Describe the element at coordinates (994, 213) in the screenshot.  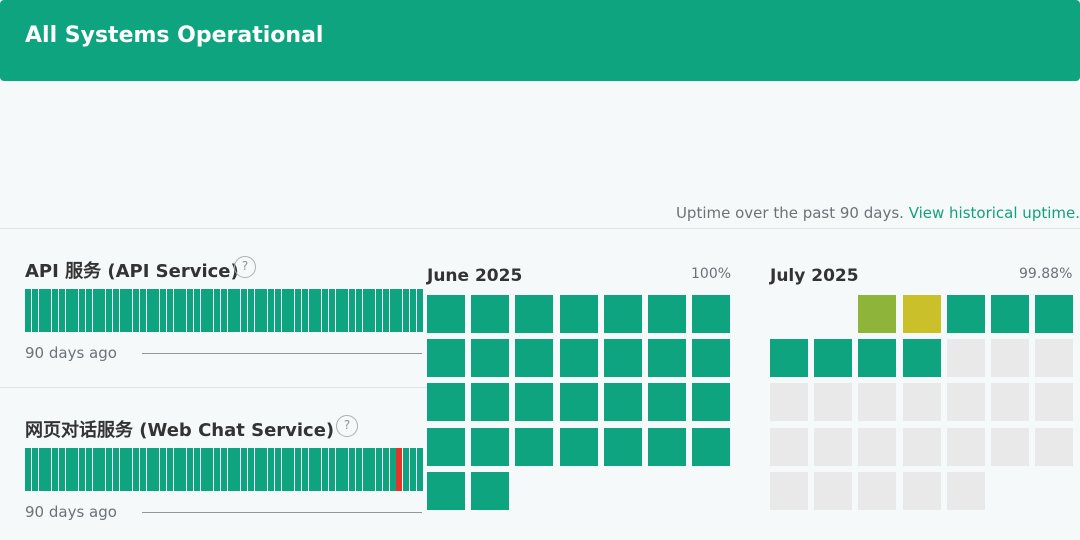
I see `historical-uptime-link: View historical uptime.` at that location.